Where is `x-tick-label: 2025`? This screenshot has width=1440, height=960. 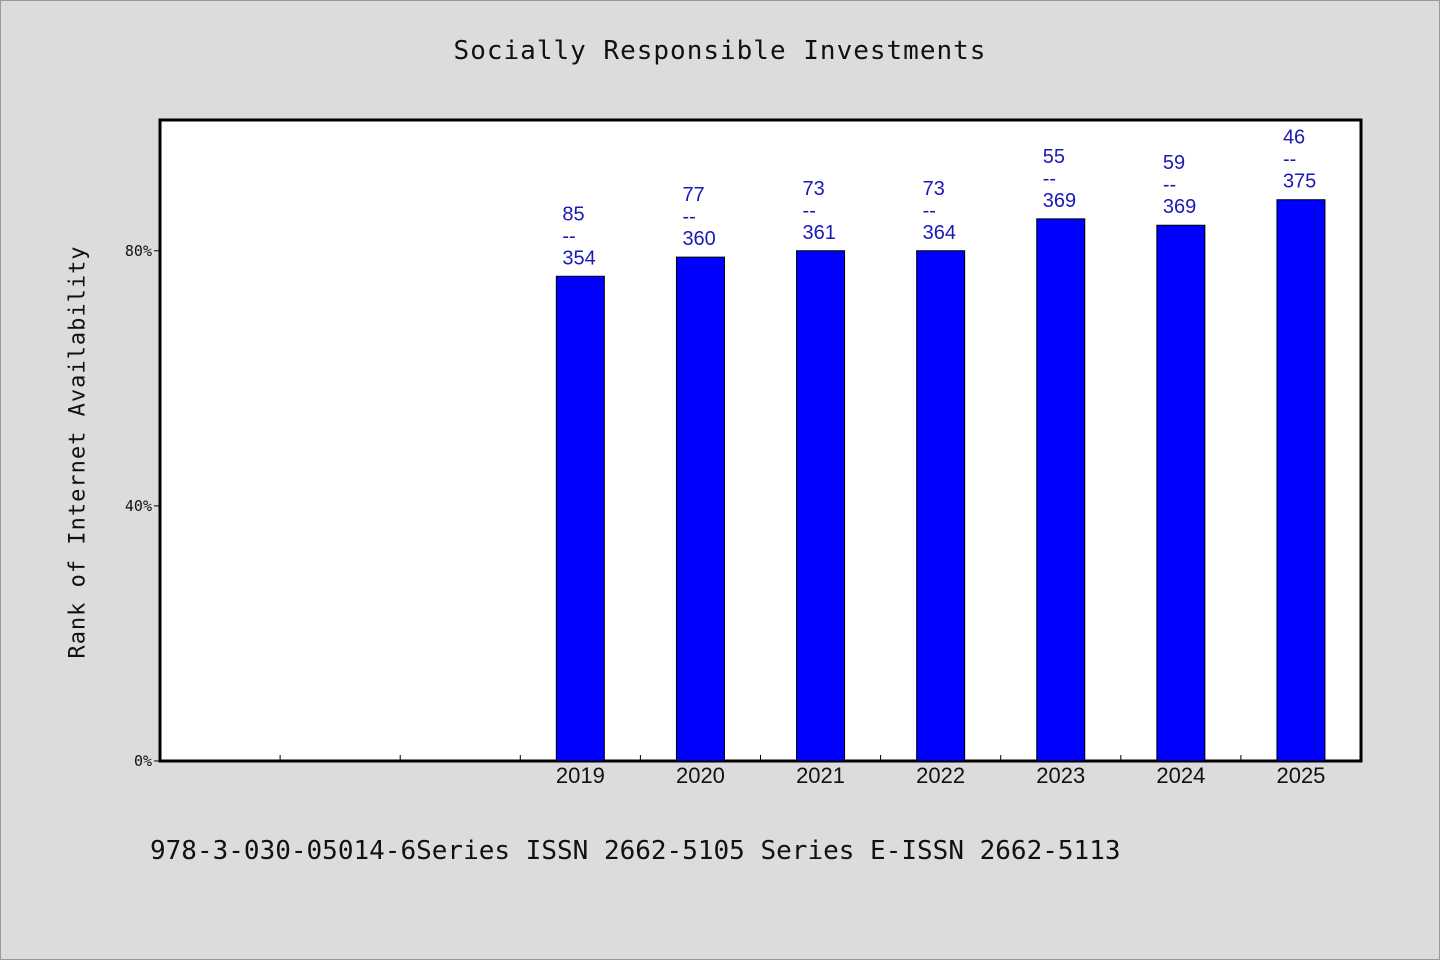 x-tick-label: 2025 is located at coordinates (1300, 775).